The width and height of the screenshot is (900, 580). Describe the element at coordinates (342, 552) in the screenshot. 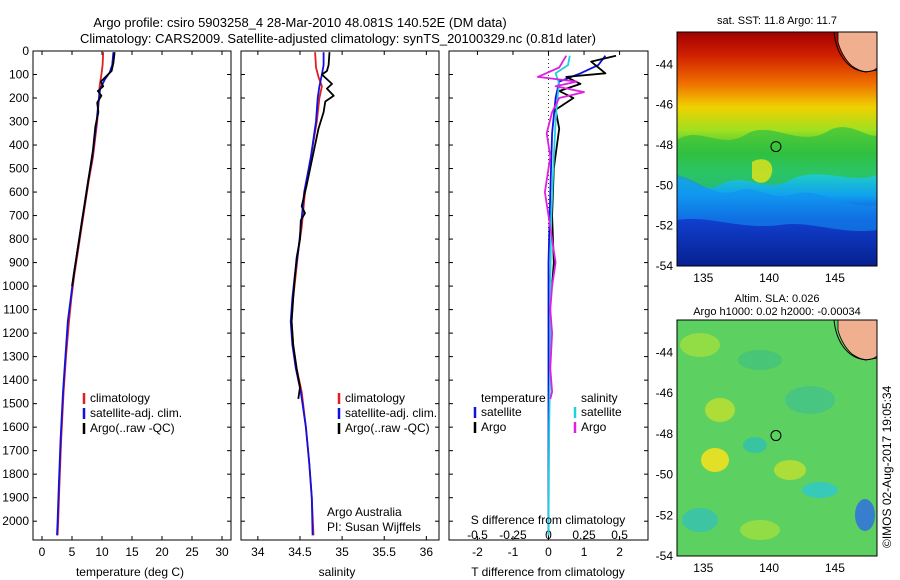

I see `x-tick-label: 35` at that location.